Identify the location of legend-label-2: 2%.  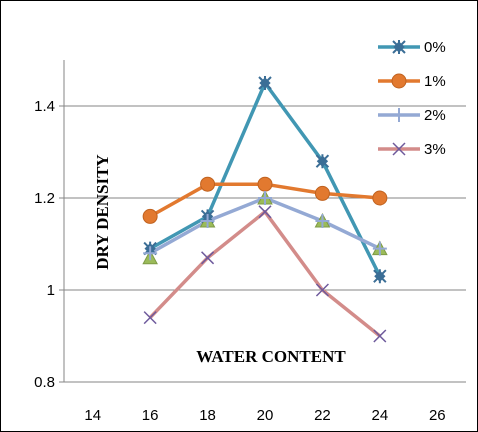
(435, 115).